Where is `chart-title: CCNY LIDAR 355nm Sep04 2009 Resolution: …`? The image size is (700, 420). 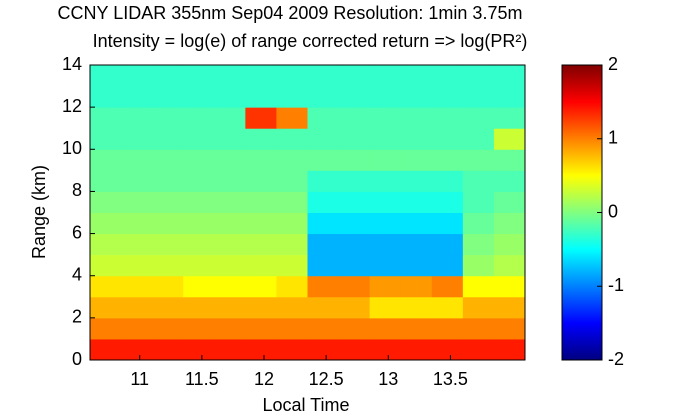
chart-title: CCNY LIDAR 355nm Sep04 2009 Resolution: … is located at coordinates (290, 13).